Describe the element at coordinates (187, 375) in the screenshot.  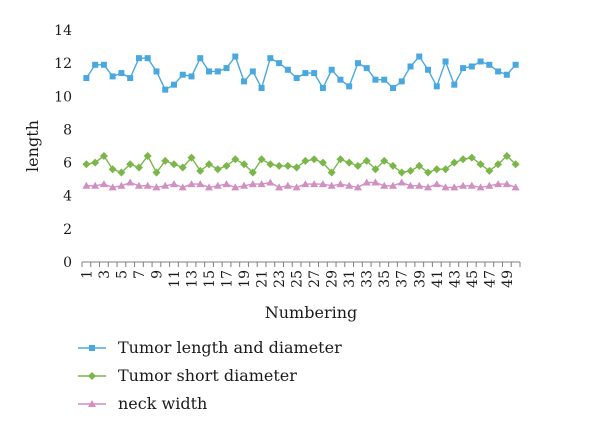
I see `legend-item: Tumor short diameter` at that location.